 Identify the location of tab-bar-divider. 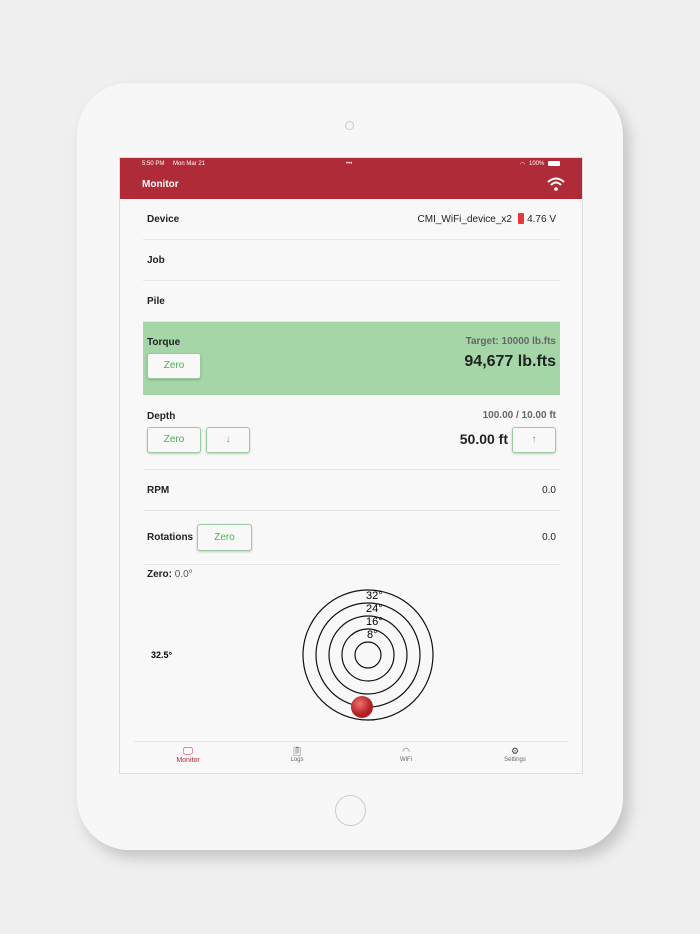
(351, 741).